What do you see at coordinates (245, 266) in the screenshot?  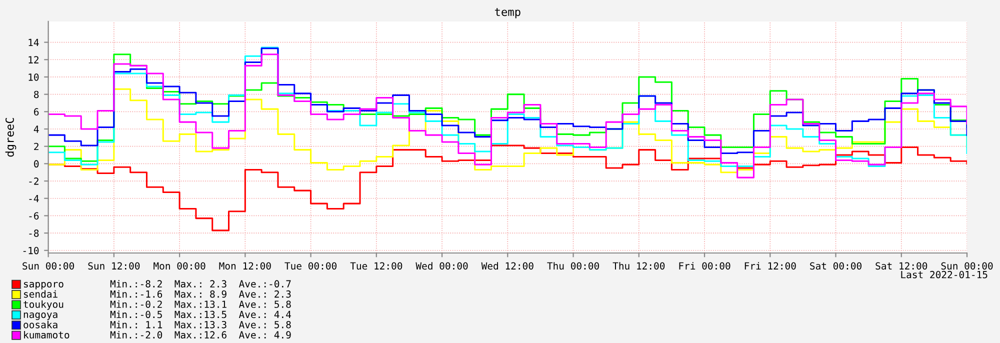 I see `x-tick-label: Mon 12:00` at bounding box center [245, 266].